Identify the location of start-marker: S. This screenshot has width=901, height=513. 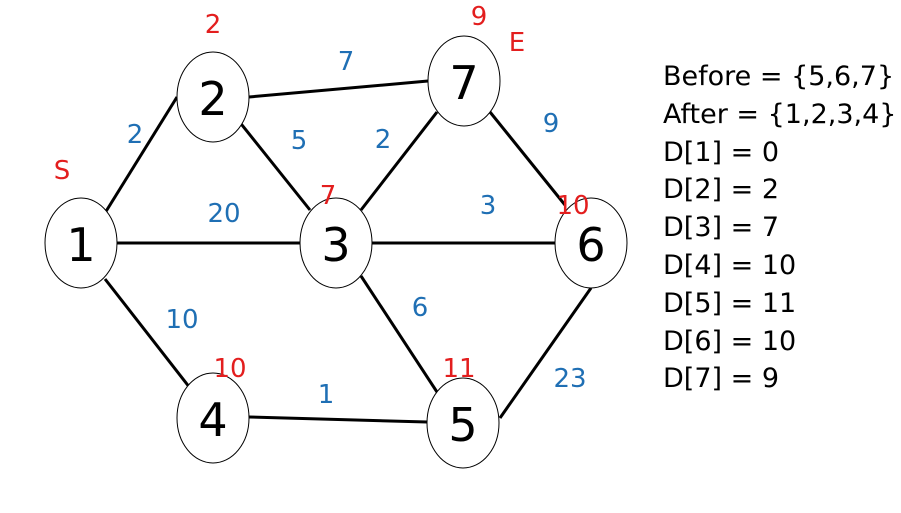
(62, 171).